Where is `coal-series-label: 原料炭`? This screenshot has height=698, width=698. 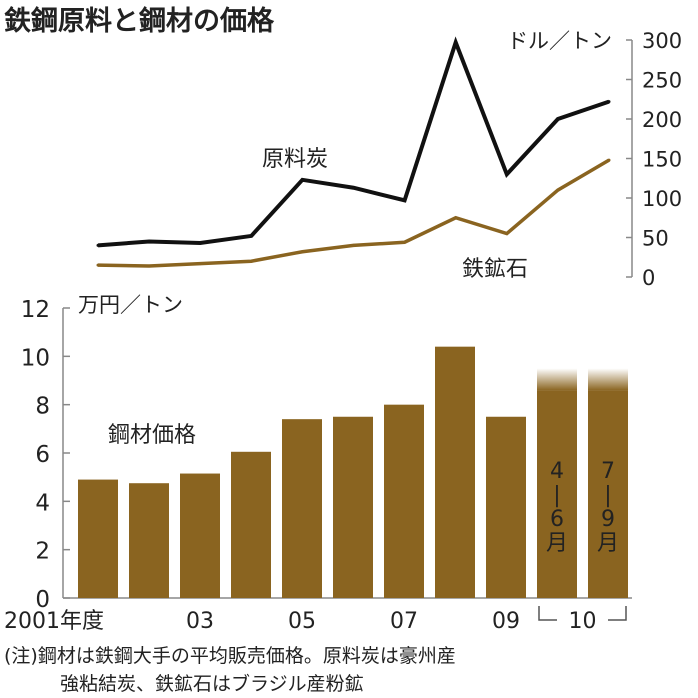 coal-series-label: 原料炭 is located at coordinates (295, 159).